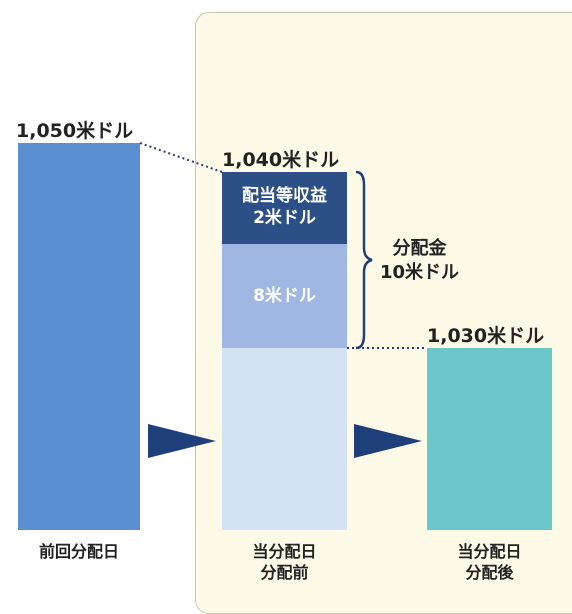 Image resolution: width=572 pixels, height=614 pixels. I want to click on distribution-brace, so click(364, 260).